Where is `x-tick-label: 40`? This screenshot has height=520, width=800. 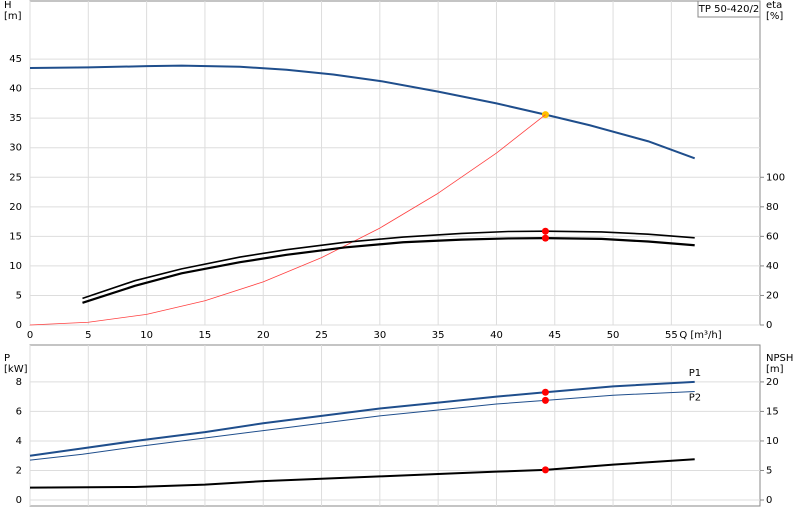 x-tick-label: 40 is located at coordinates (496, 335).